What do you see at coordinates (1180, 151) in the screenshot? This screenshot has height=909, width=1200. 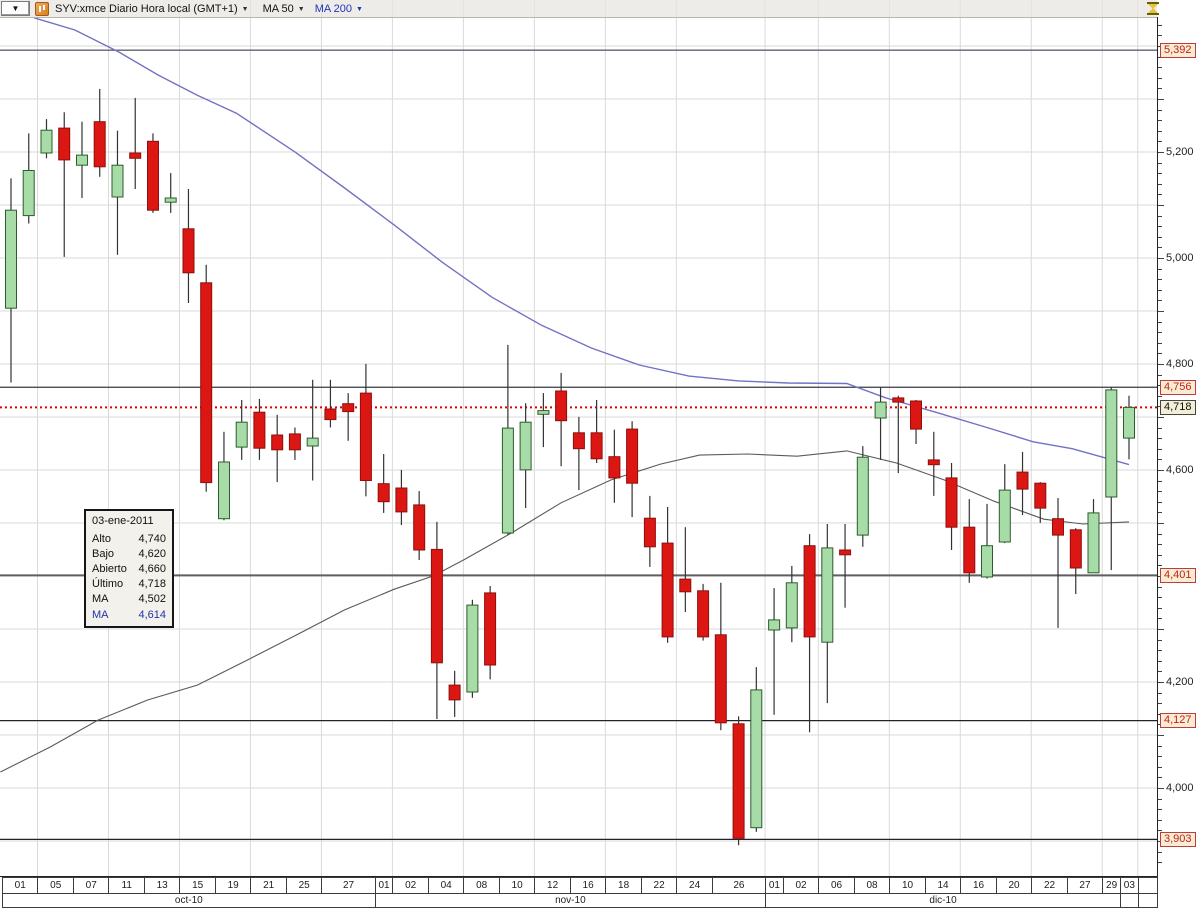 I see `price-tick-label: 5,200` at bounding box center [1180, 151].